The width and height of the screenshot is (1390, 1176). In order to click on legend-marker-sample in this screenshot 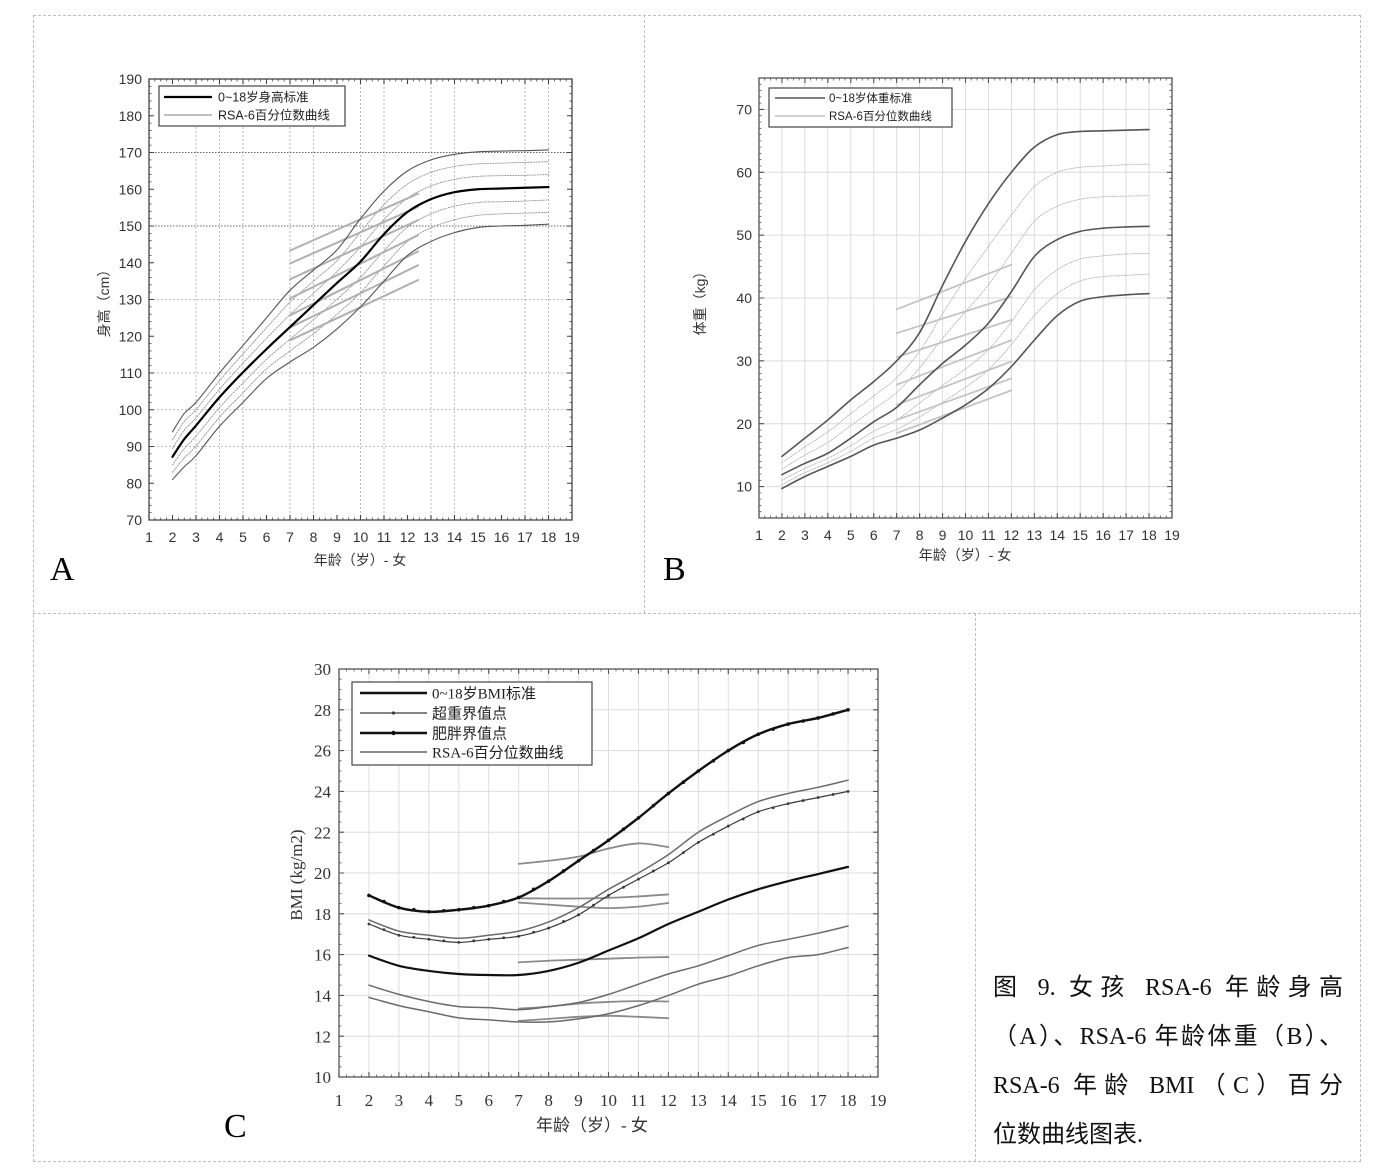, I will do `click(393, 713)`.